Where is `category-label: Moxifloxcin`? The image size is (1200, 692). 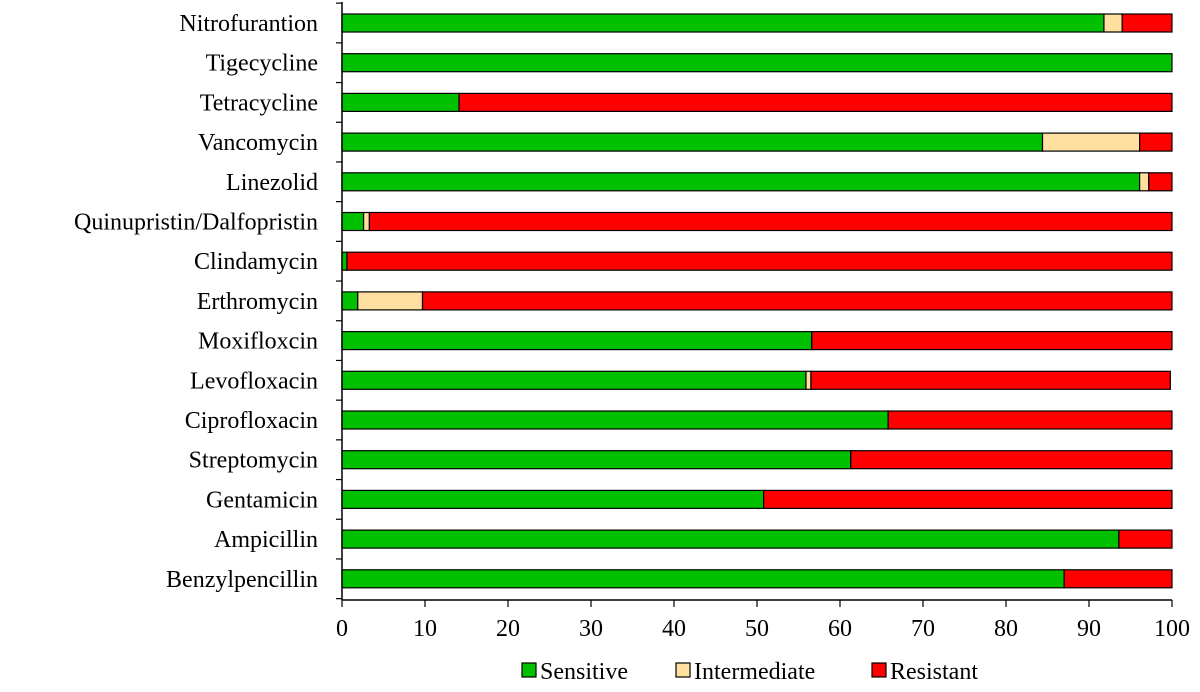
category-label: Moxifloxcin is located at coordinates (258, 342).